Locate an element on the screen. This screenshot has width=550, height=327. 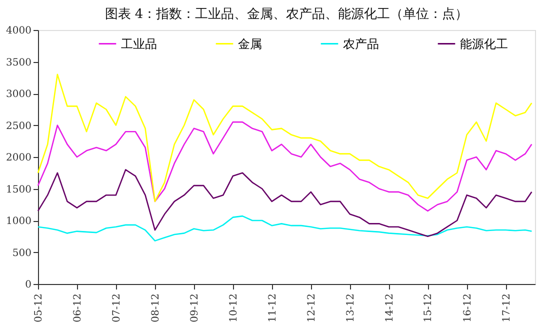
x-tick-label: 16-12 is located at coordinates (468, 308).